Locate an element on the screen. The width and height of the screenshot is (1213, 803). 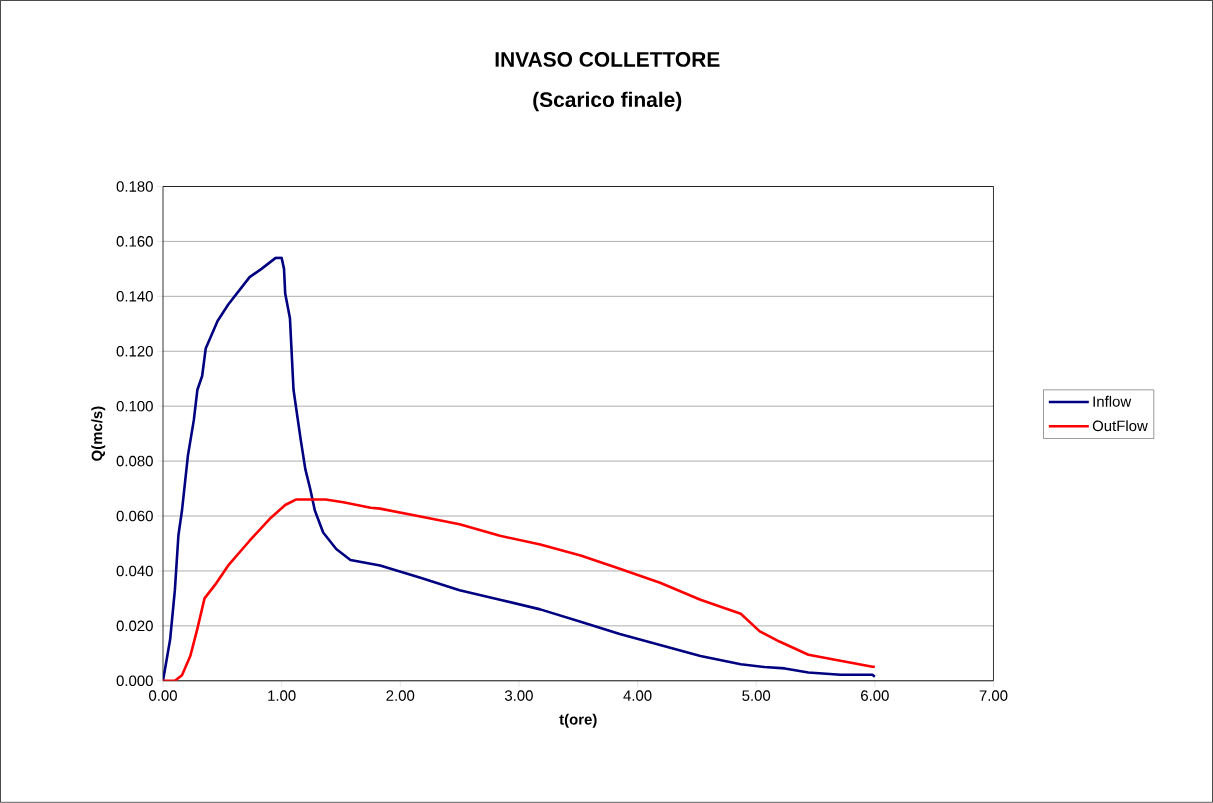
y-tick-label: 0.120 is located at coordinates (134, 351).